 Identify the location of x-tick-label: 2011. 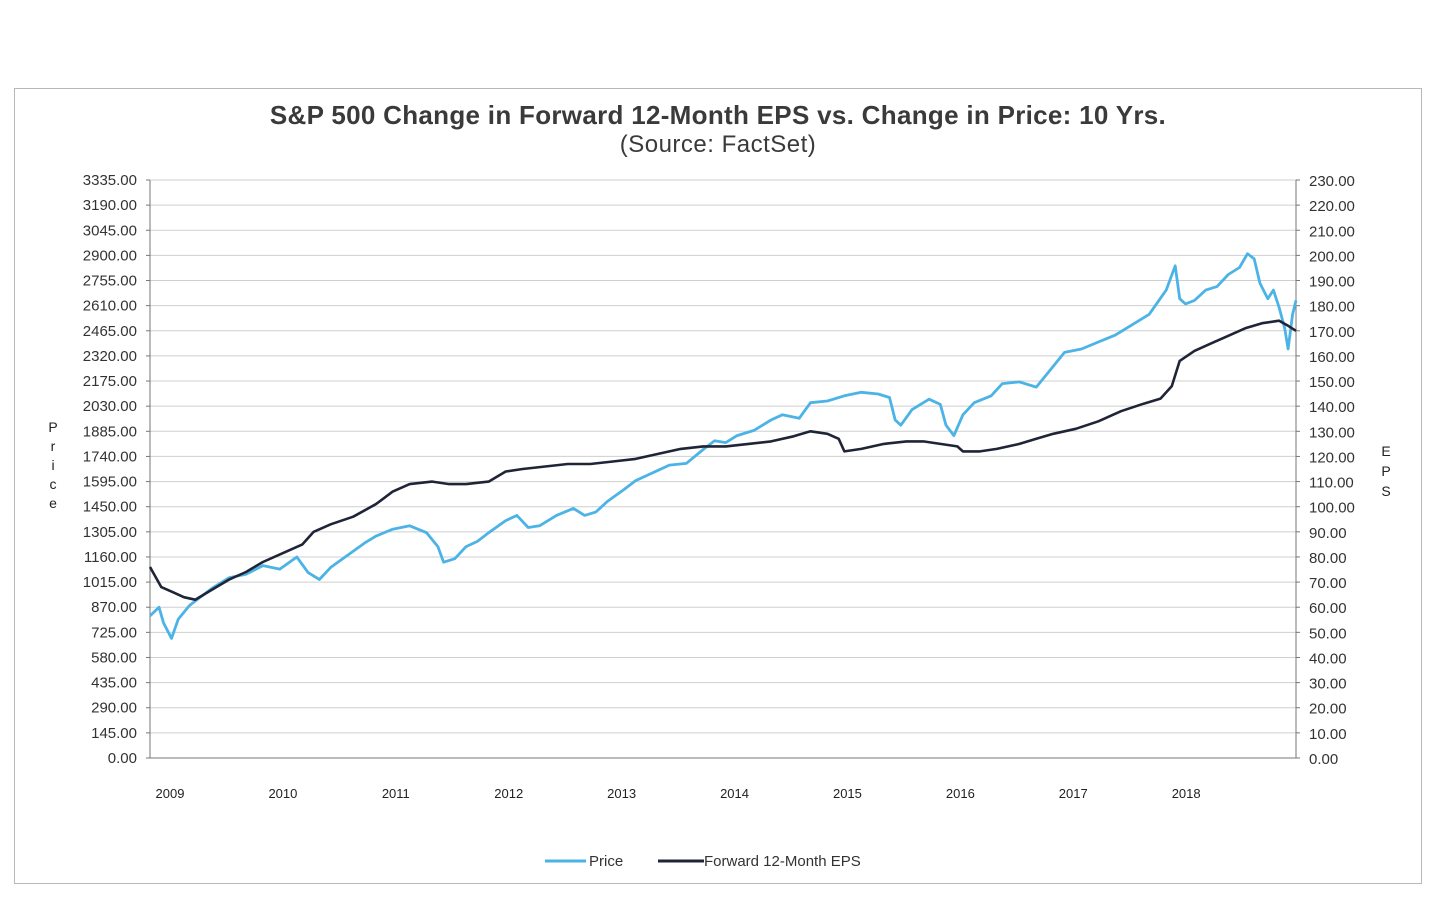
(396, 793).